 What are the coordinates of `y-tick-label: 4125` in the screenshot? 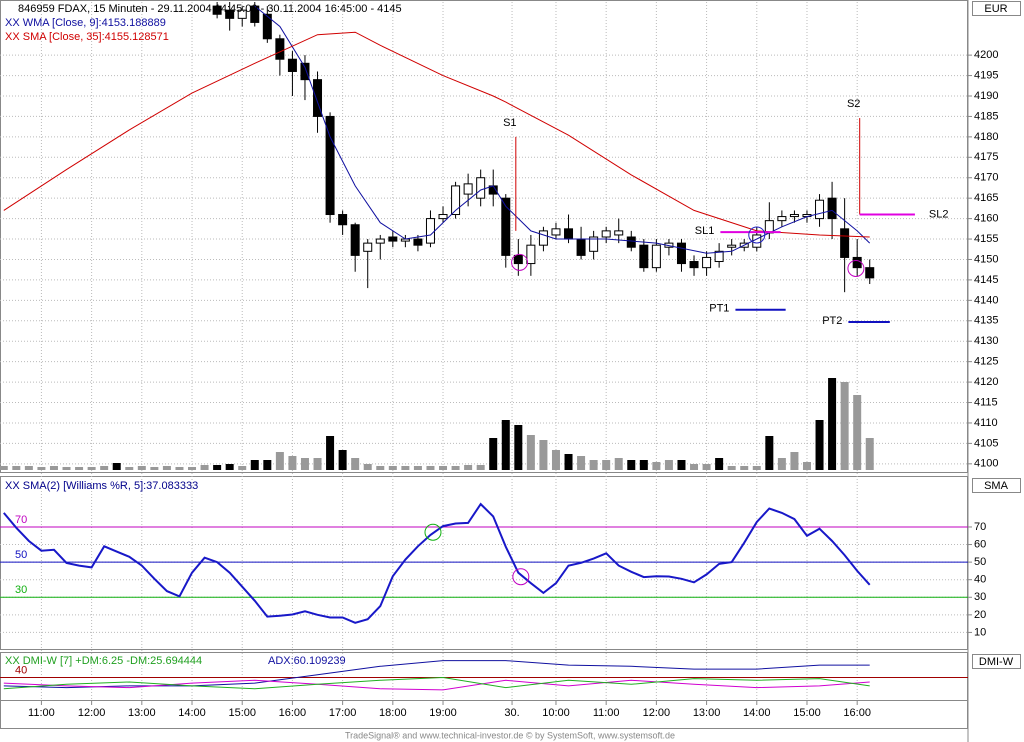 It's located at (986, 362).